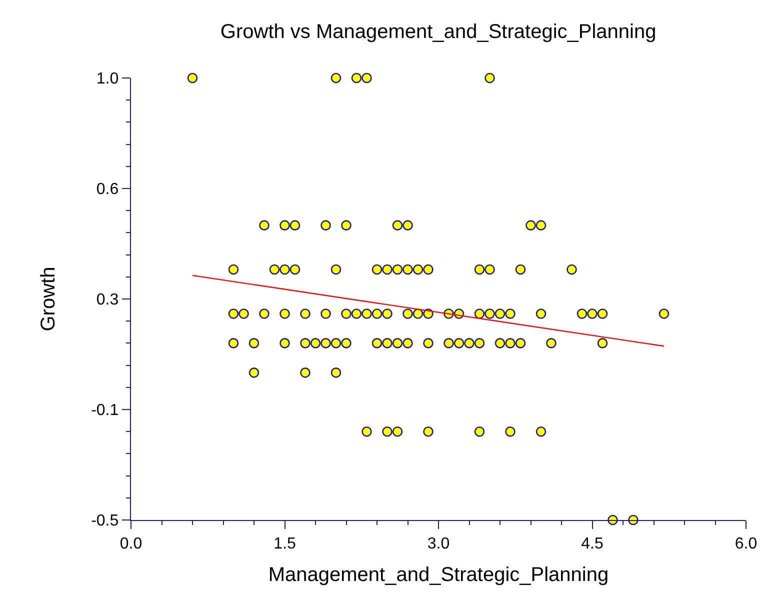  I want to click on x-tick-label: 6.0, so click(746, 543).